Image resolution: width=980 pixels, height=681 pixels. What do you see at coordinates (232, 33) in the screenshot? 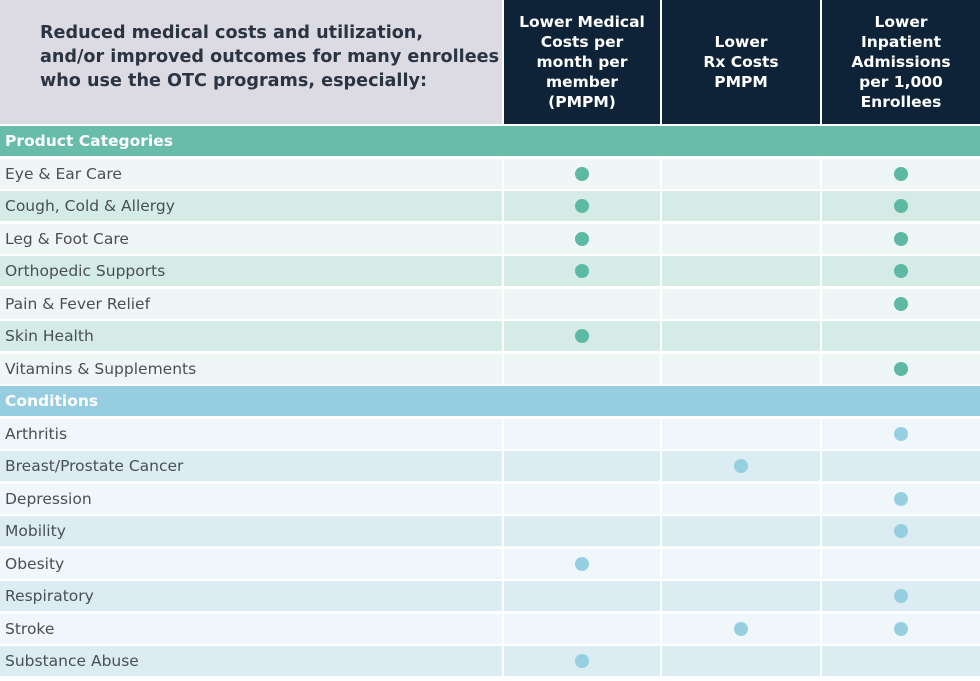
I see `intro-line: Reduced medical costs and utilization,` at bounding box center [232, 33].